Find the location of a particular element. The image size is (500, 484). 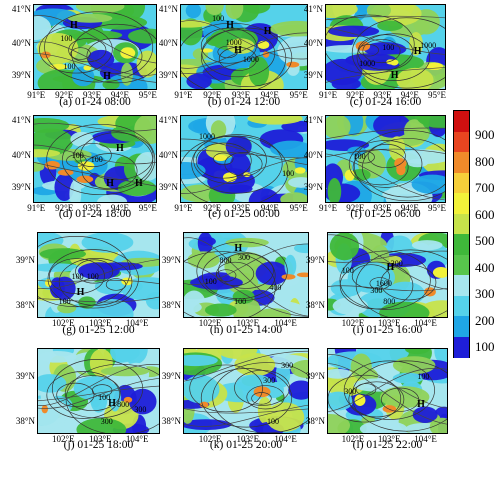

colorbar-tick-label: 400 is located at coordinates (485, 267).